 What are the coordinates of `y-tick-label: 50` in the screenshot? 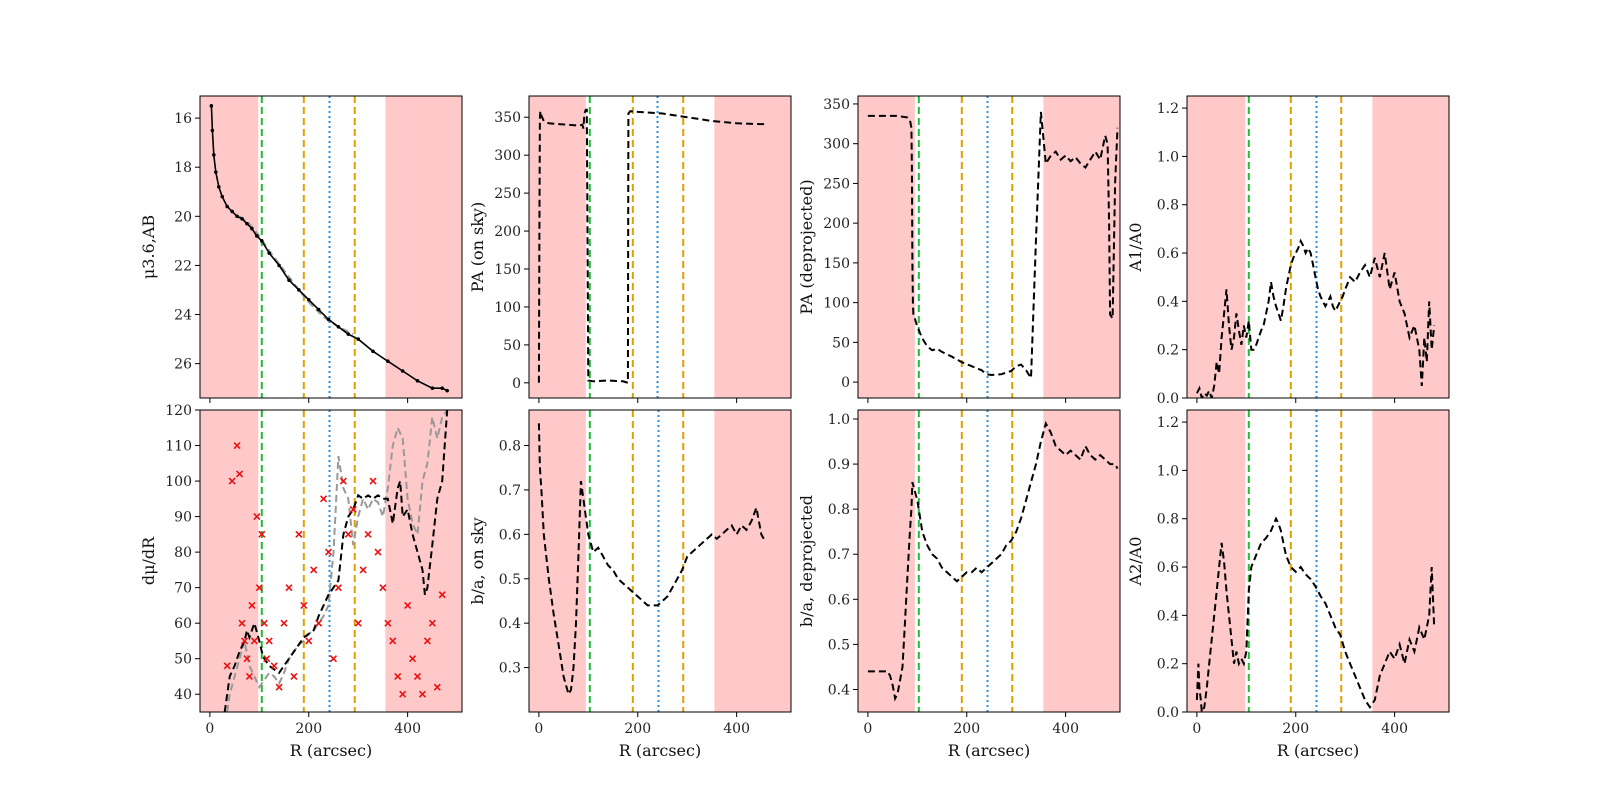 It's located at (512, 346).